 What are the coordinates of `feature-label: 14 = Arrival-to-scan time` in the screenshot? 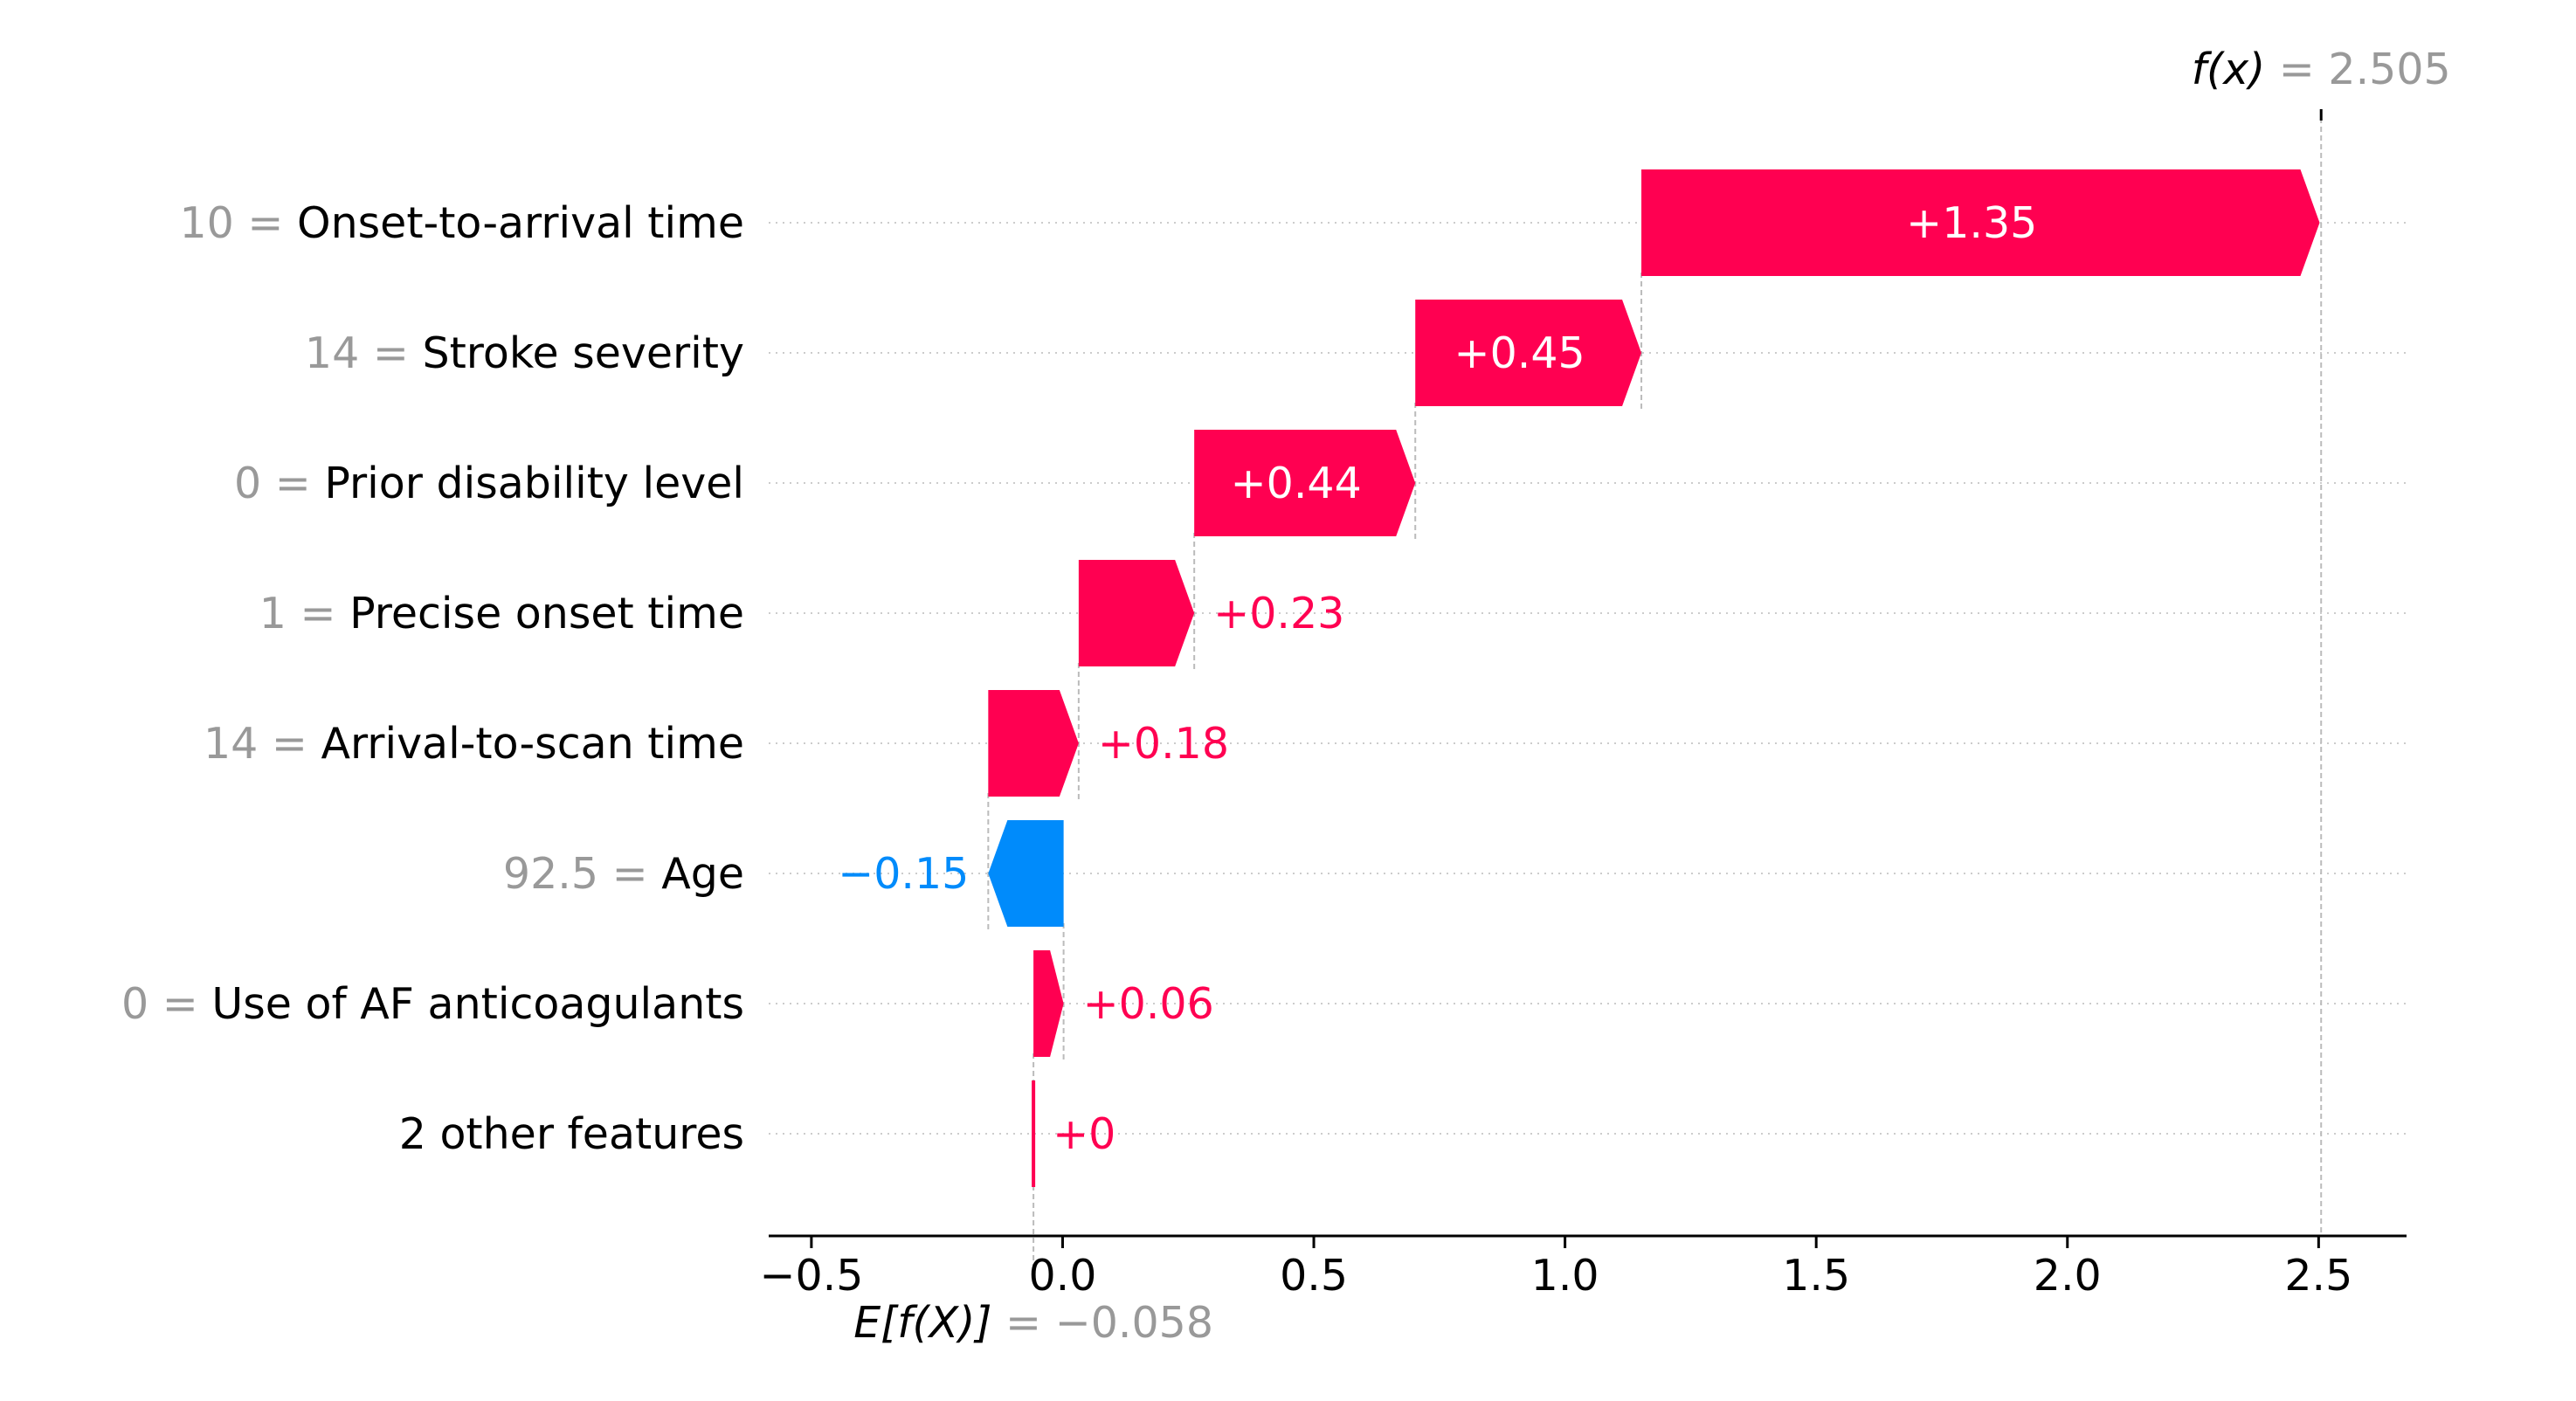 It's located at (474, 744).